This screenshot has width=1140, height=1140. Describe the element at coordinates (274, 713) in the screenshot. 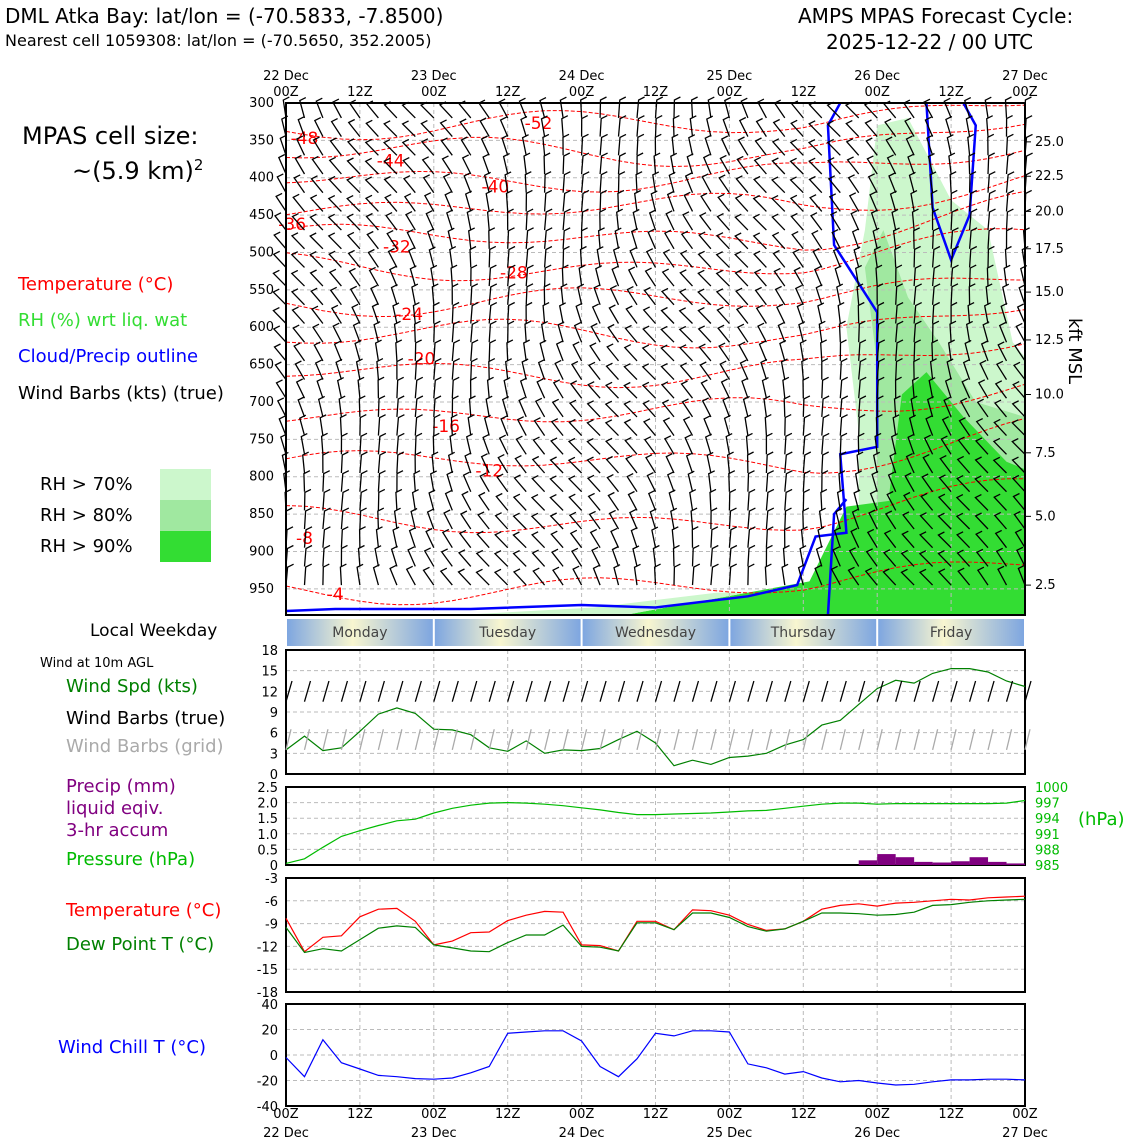

I see `y-tick-label: 9` at that location.